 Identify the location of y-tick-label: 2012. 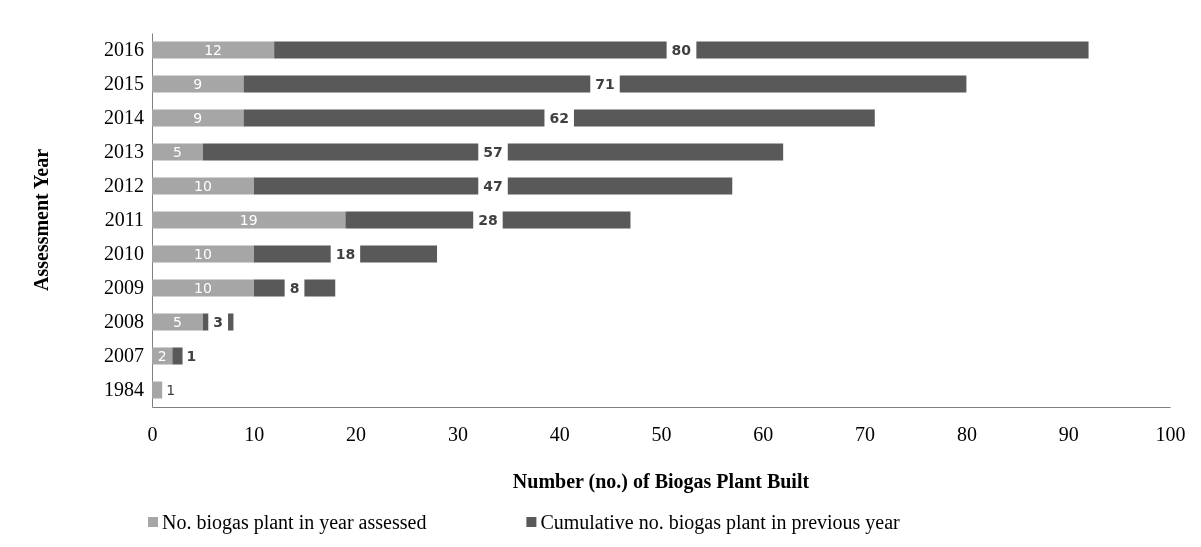
(124, 185).